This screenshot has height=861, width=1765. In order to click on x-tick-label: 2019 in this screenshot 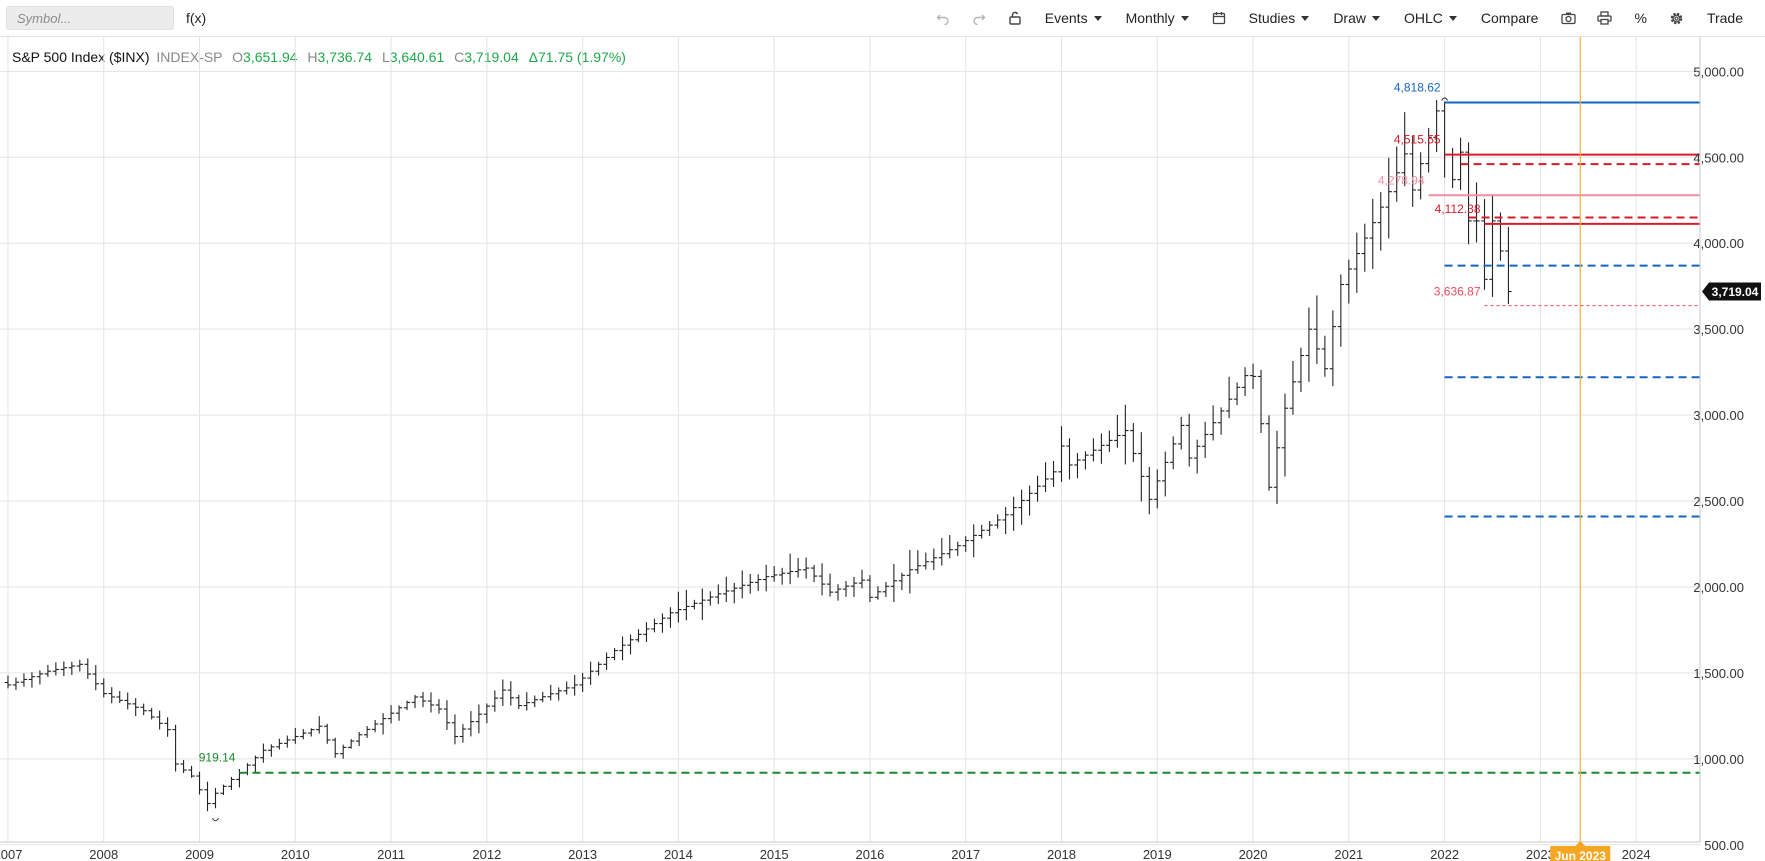, I will do `click(1157, 854)`.